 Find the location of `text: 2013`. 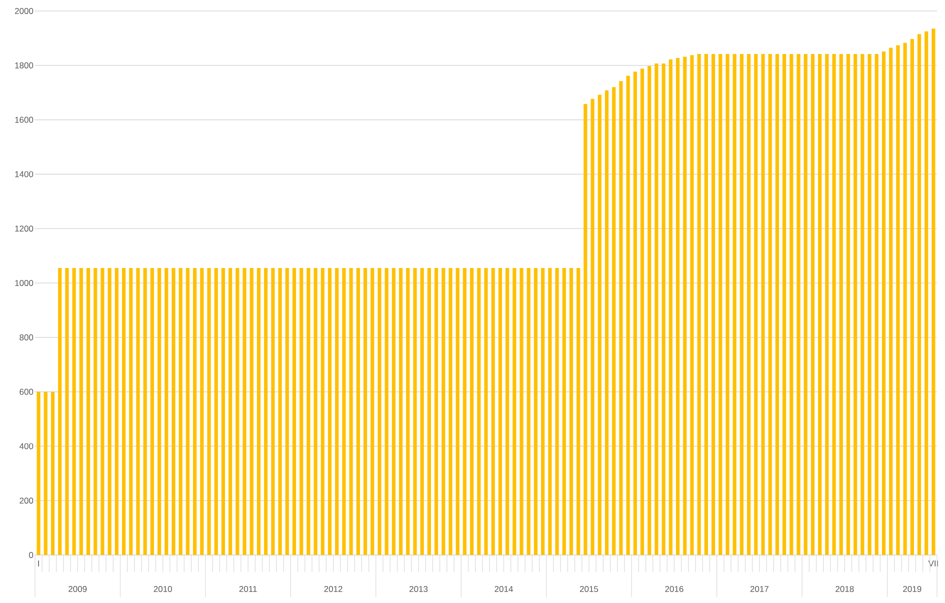

text: 2013 is located at coordinates (419, 589).